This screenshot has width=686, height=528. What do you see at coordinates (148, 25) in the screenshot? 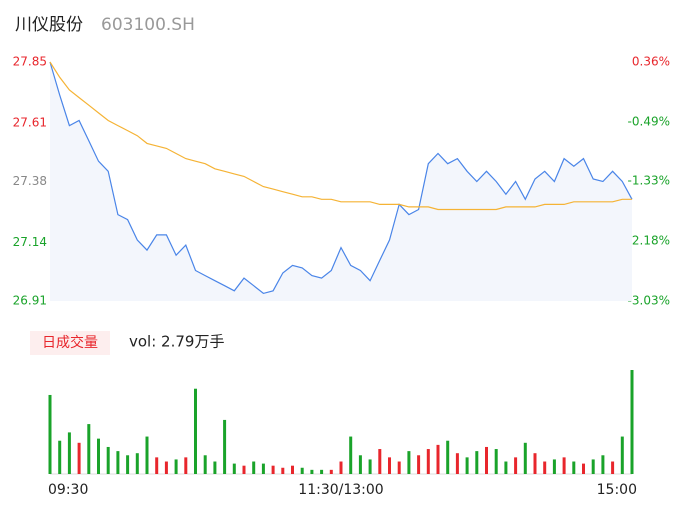
I see `stock-code: 603100.SH` at bounding box center [148, 25].